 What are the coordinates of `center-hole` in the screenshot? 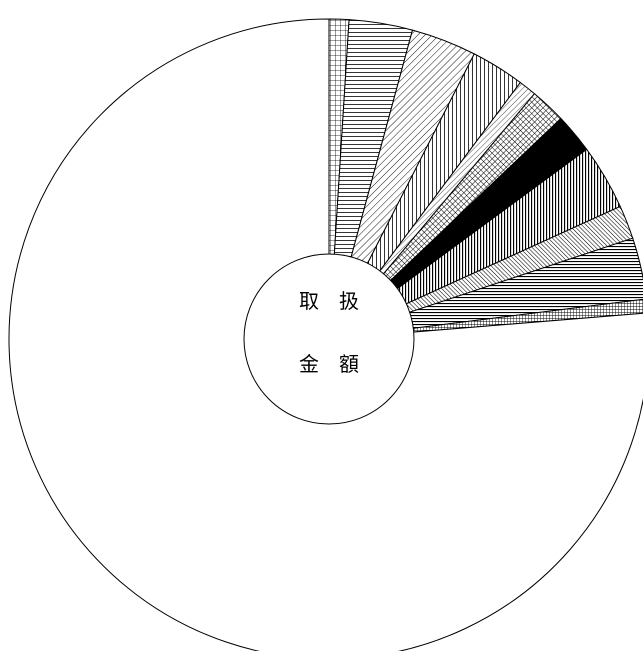 It's located at (329, 339).